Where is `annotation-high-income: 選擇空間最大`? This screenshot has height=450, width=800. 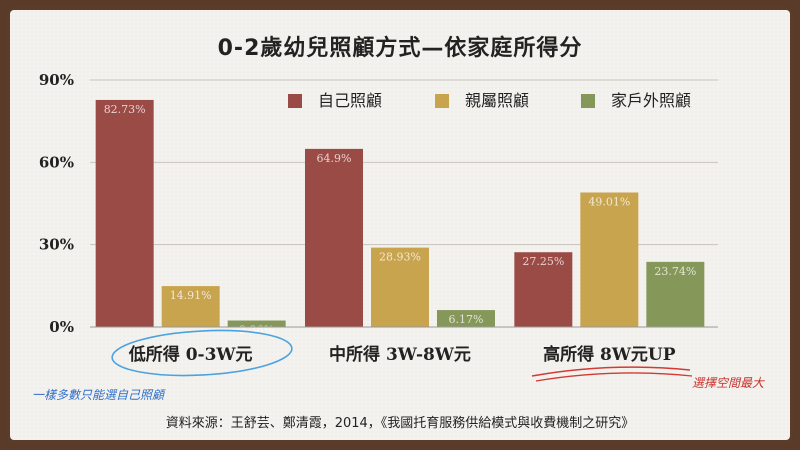
annotation-high-income: 選擇空間最大 is located at coordinates (728, 383).